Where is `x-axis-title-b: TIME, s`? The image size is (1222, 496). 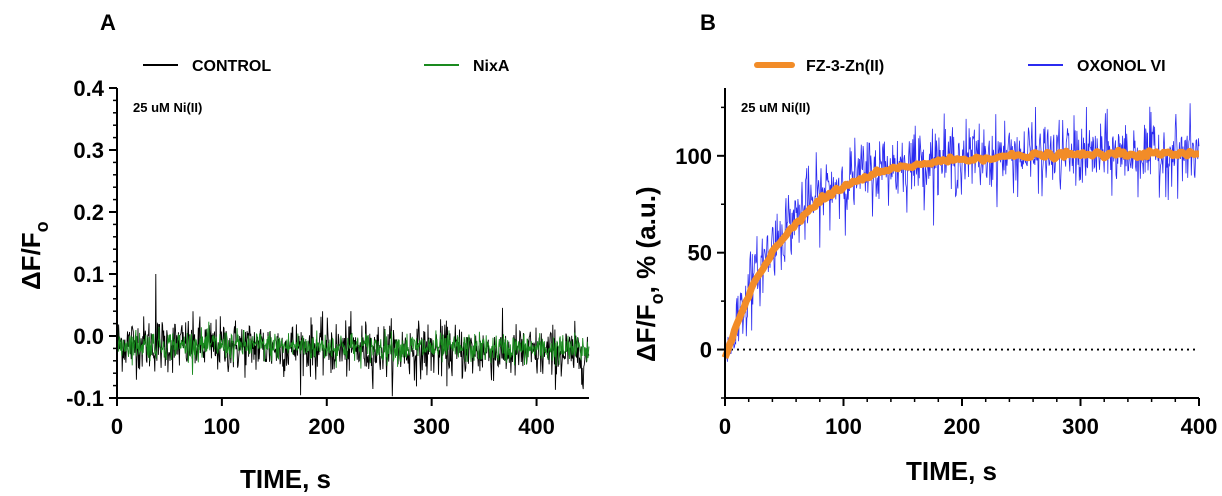
x-axis-title-b: TIME, s is located at coordinates (951, 471).